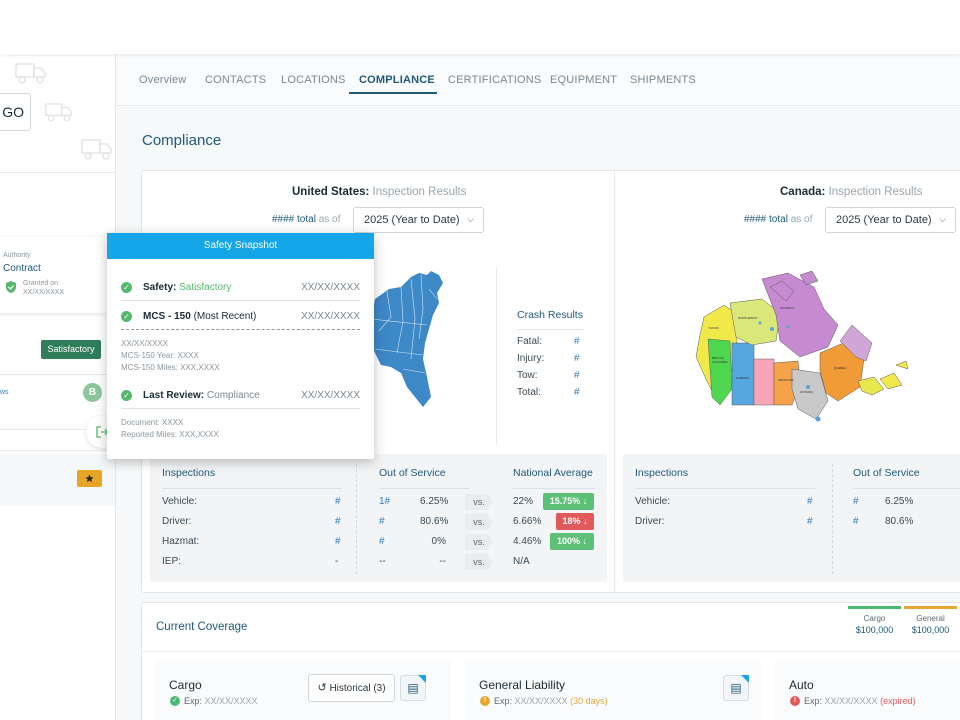  I want to click on warning-circle-icon: !, so click(485, 701).